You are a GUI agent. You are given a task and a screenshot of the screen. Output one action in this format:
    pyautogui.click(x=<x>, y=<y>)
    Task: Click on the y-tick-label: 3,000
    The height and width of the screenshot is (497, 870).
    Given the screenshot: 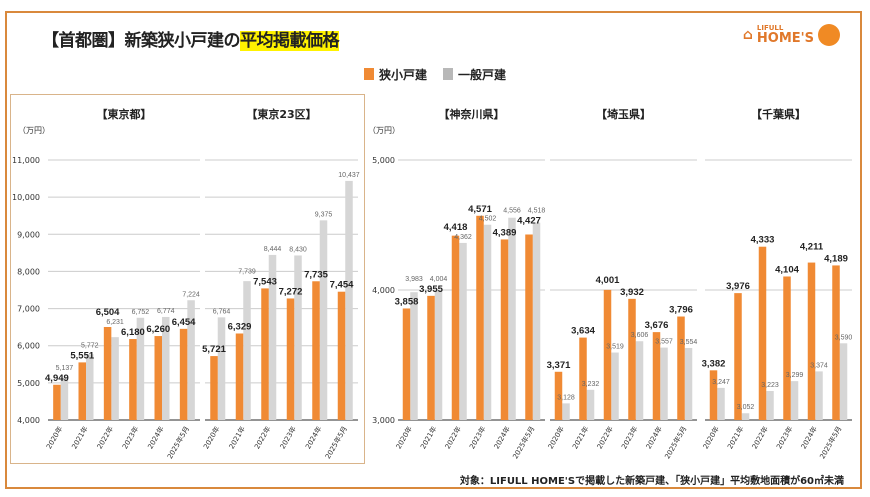 What is the action you would take?
    pyautogui.click(x=383, y=420)
    